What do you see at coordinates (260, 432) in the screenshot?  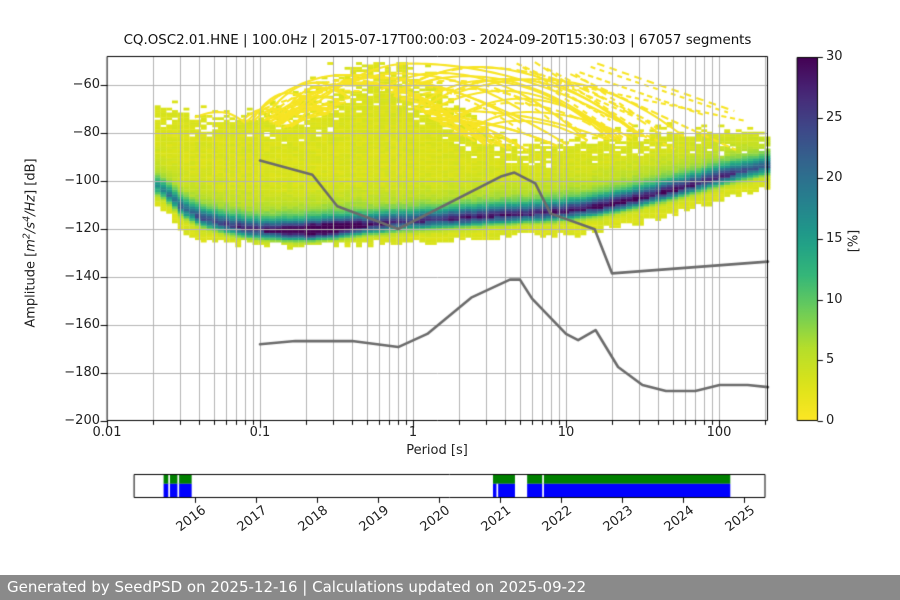 I see `x-tick-label: 0.1` at bounding box center [260, 432].